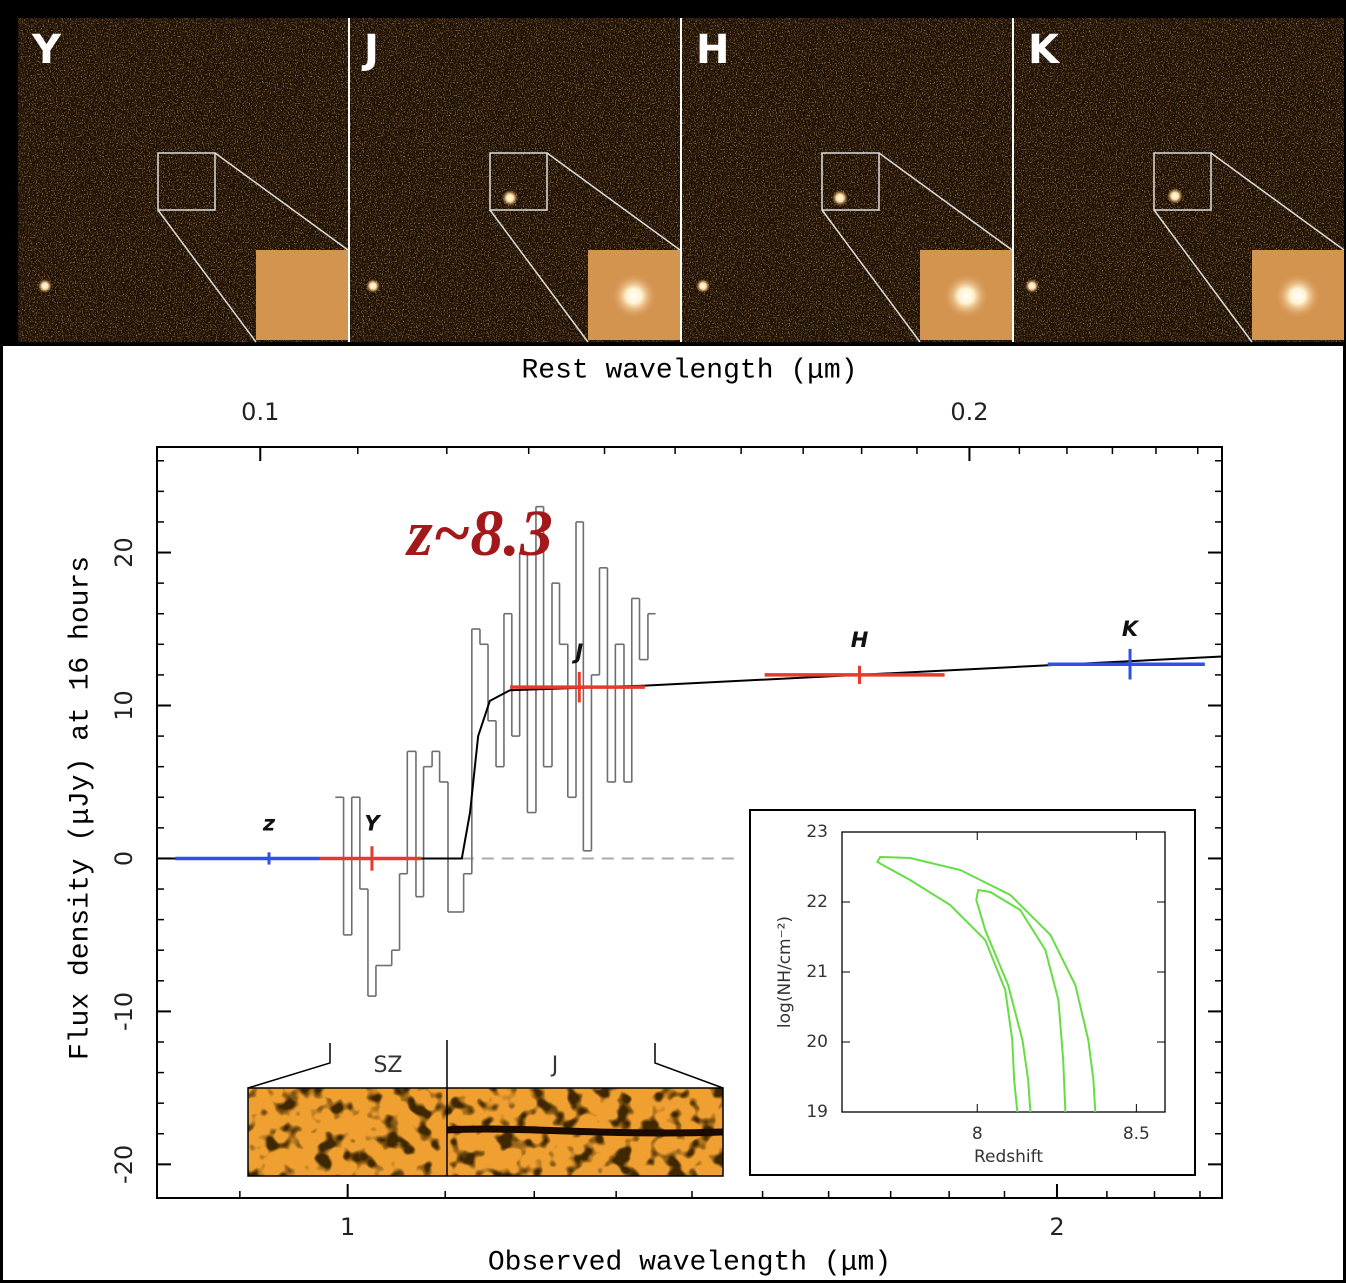  I want to click on spectrum-image-label: SZ, so click(387, 1065).